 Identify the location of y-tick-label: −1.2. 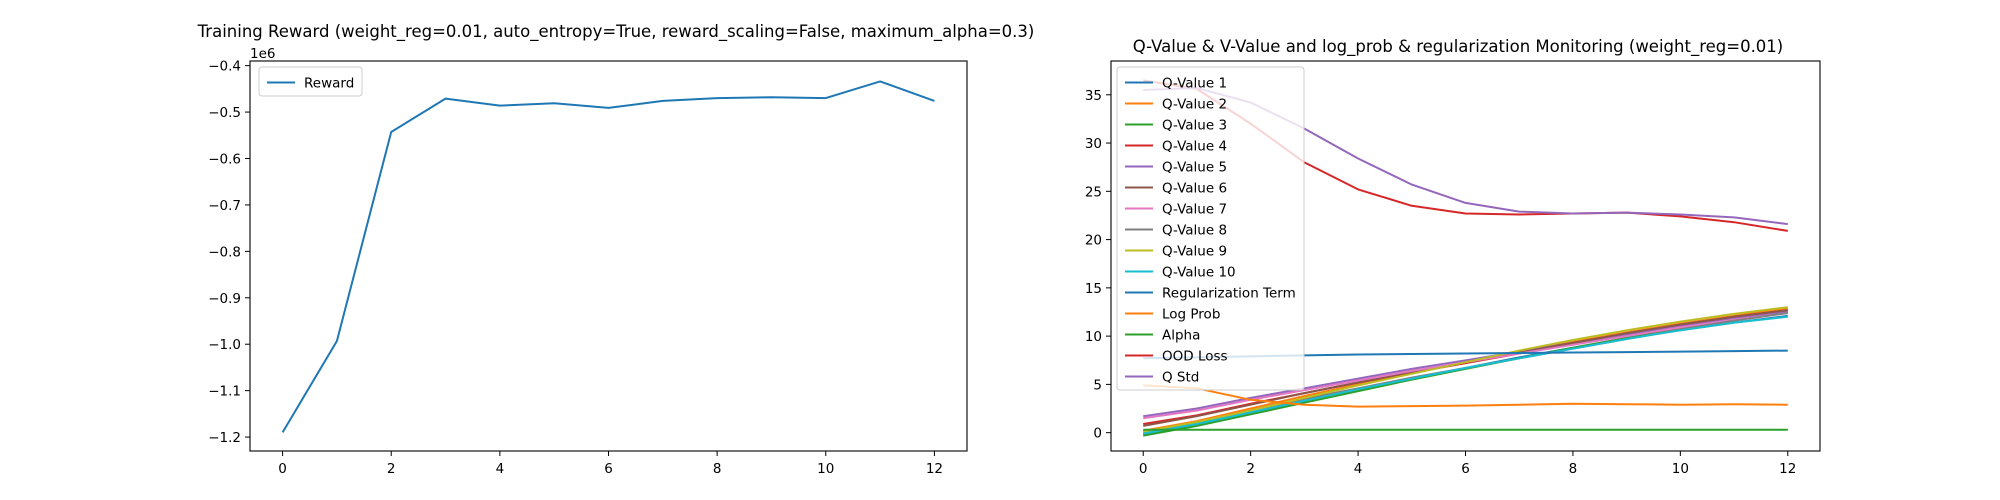
(224, 438).